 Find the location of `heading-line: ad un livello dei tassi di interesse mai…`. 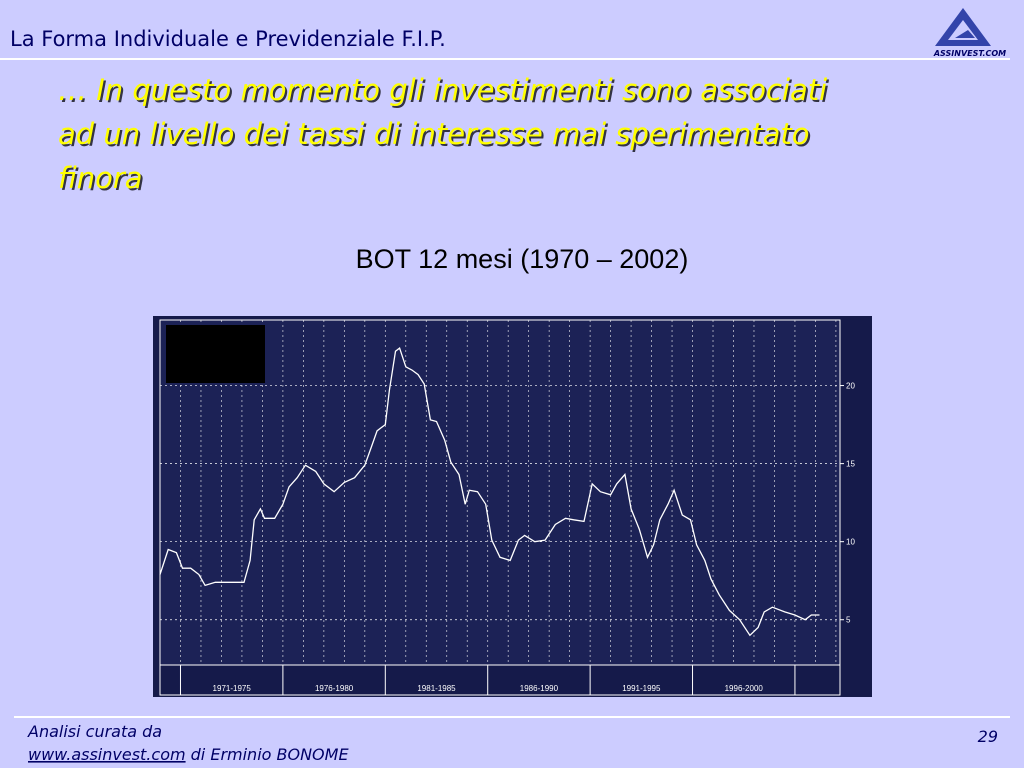

heading-line: ad un livello dei tassi di interesse mai… is located at coordinates (433, 134).